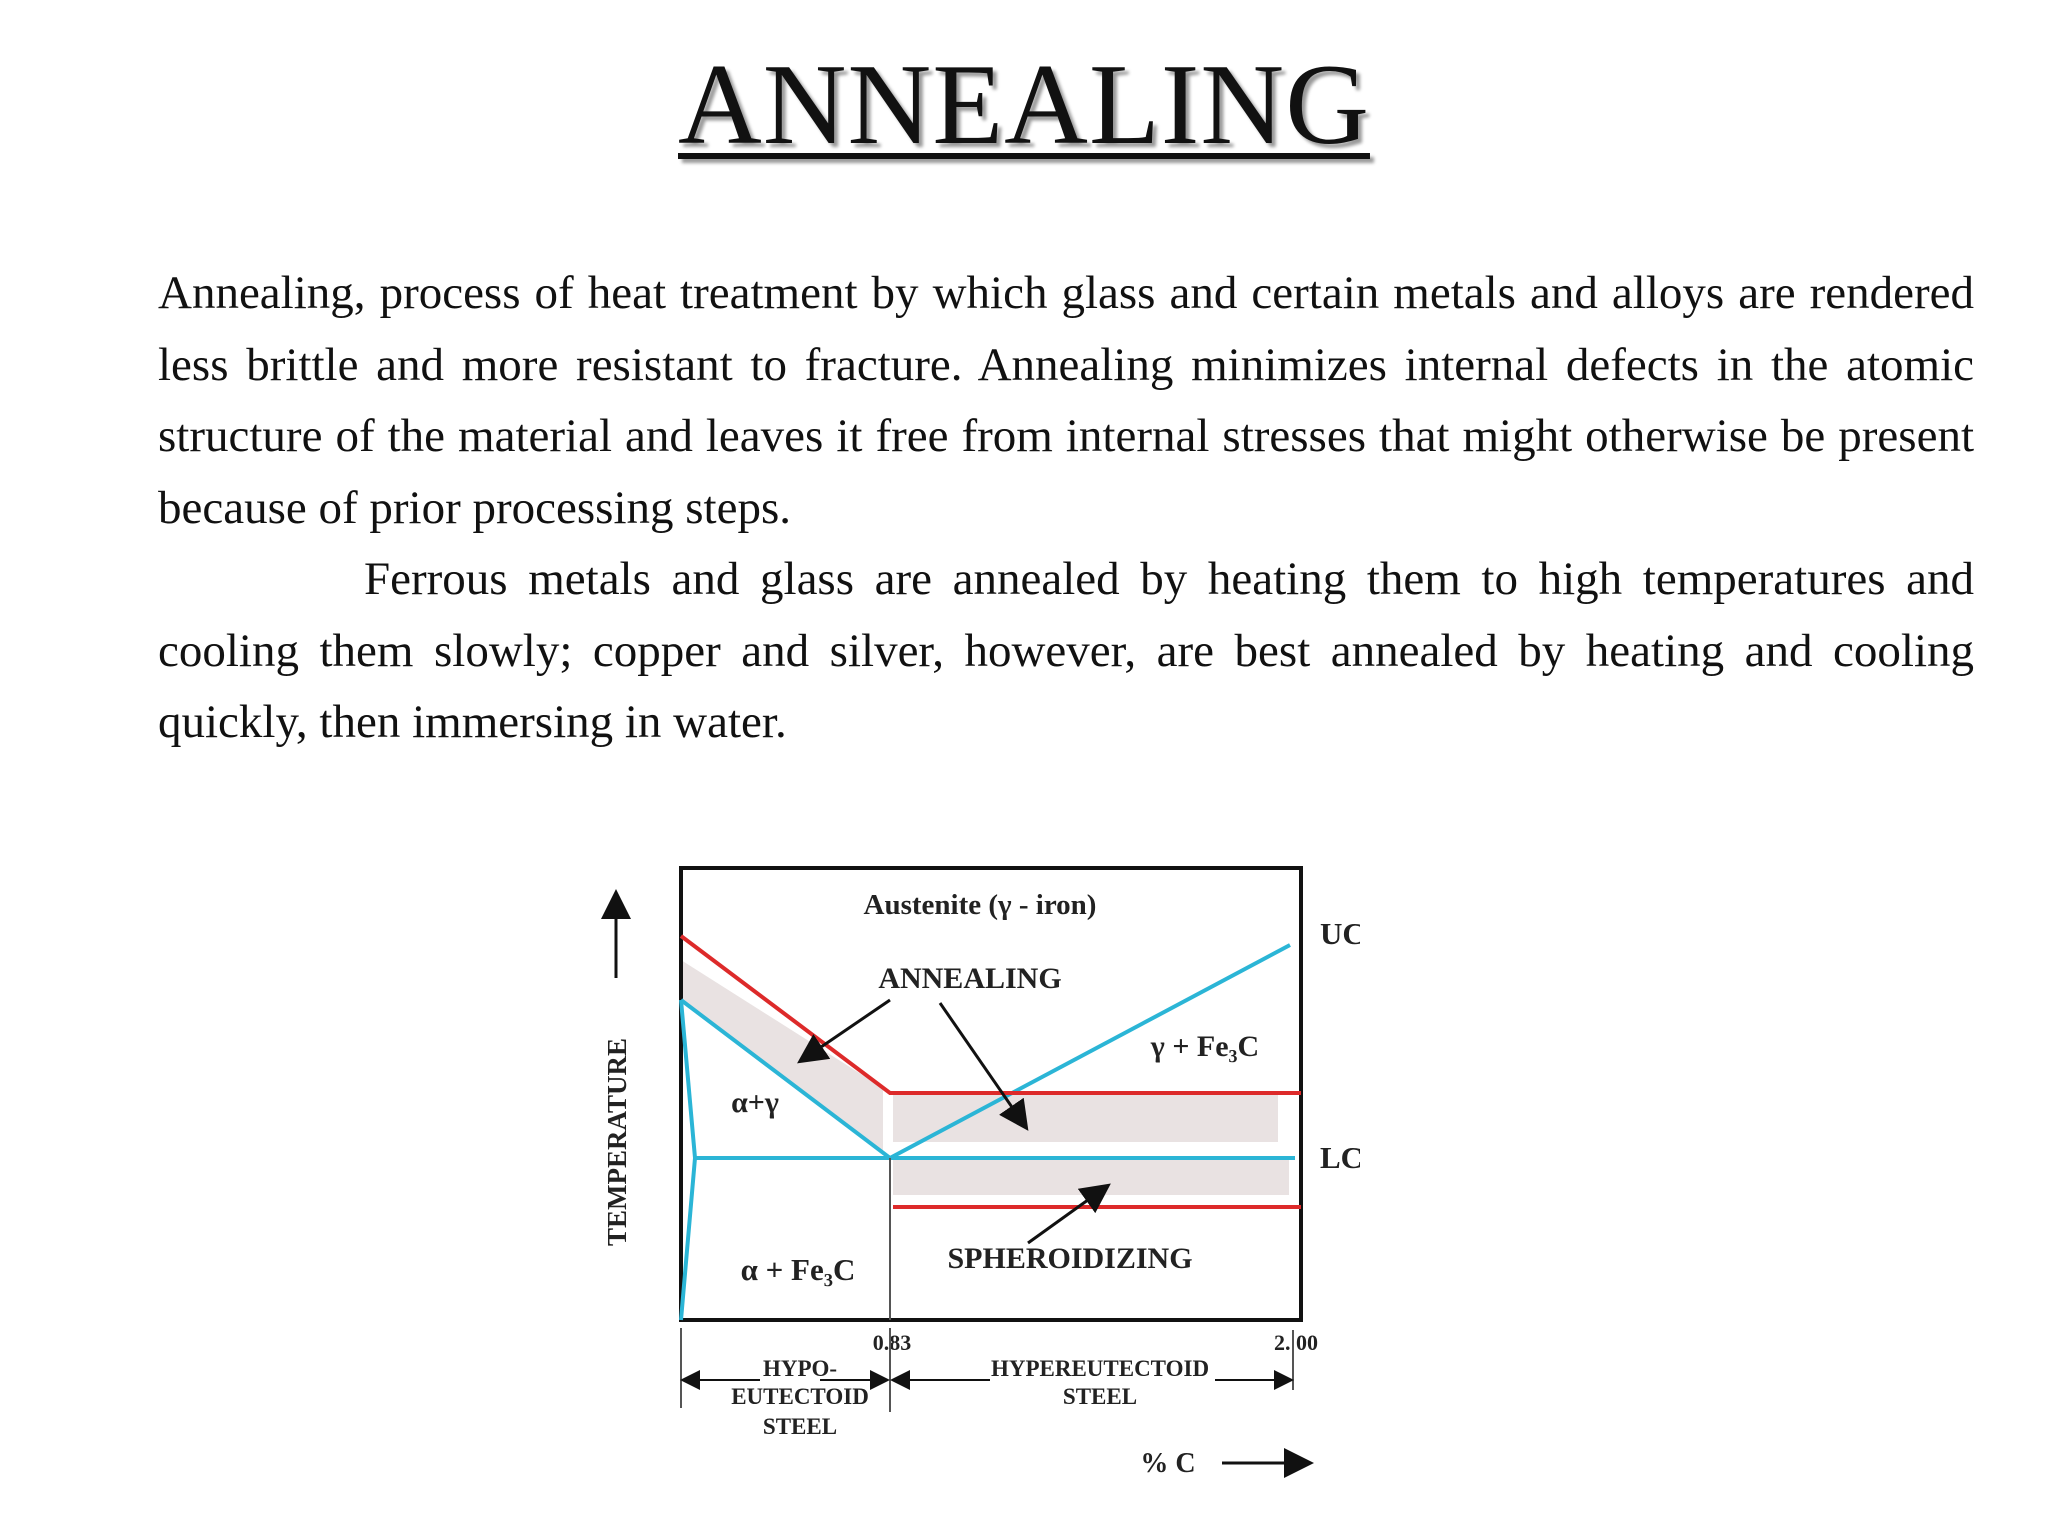 The height and width of the screenshot is (1536, 2048). What do you see at coordinates (1069, 1214) in the screenshot?
I see `spheroidizing-arrow` at bounding box center [1069, 1214].